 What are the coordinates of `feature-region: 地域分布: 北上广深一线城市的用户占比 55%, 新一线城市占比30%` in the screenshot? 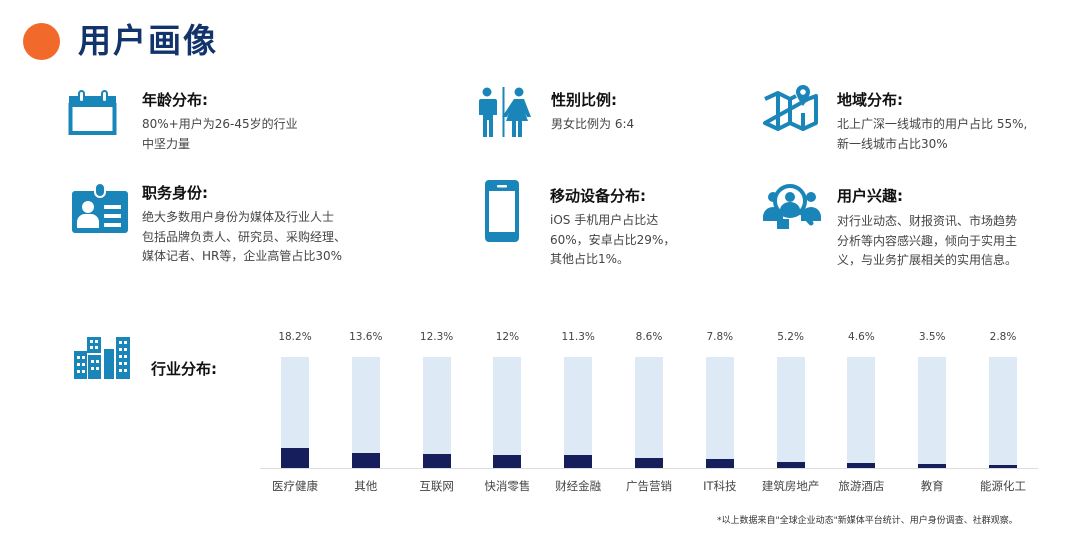 It's located at (917, 122).